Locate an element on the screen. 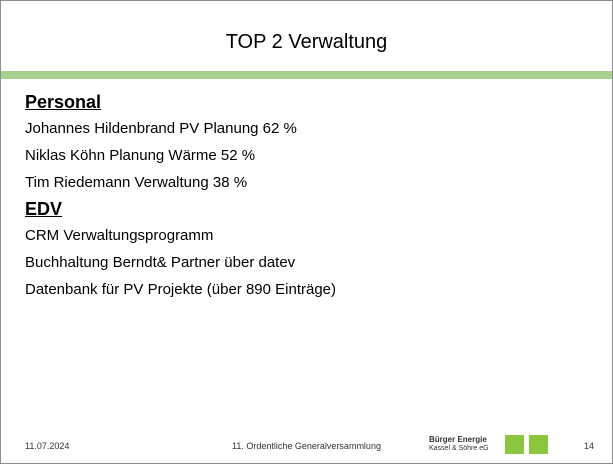  logo-text: Bürger Energie is located at coordinates (458, 439).